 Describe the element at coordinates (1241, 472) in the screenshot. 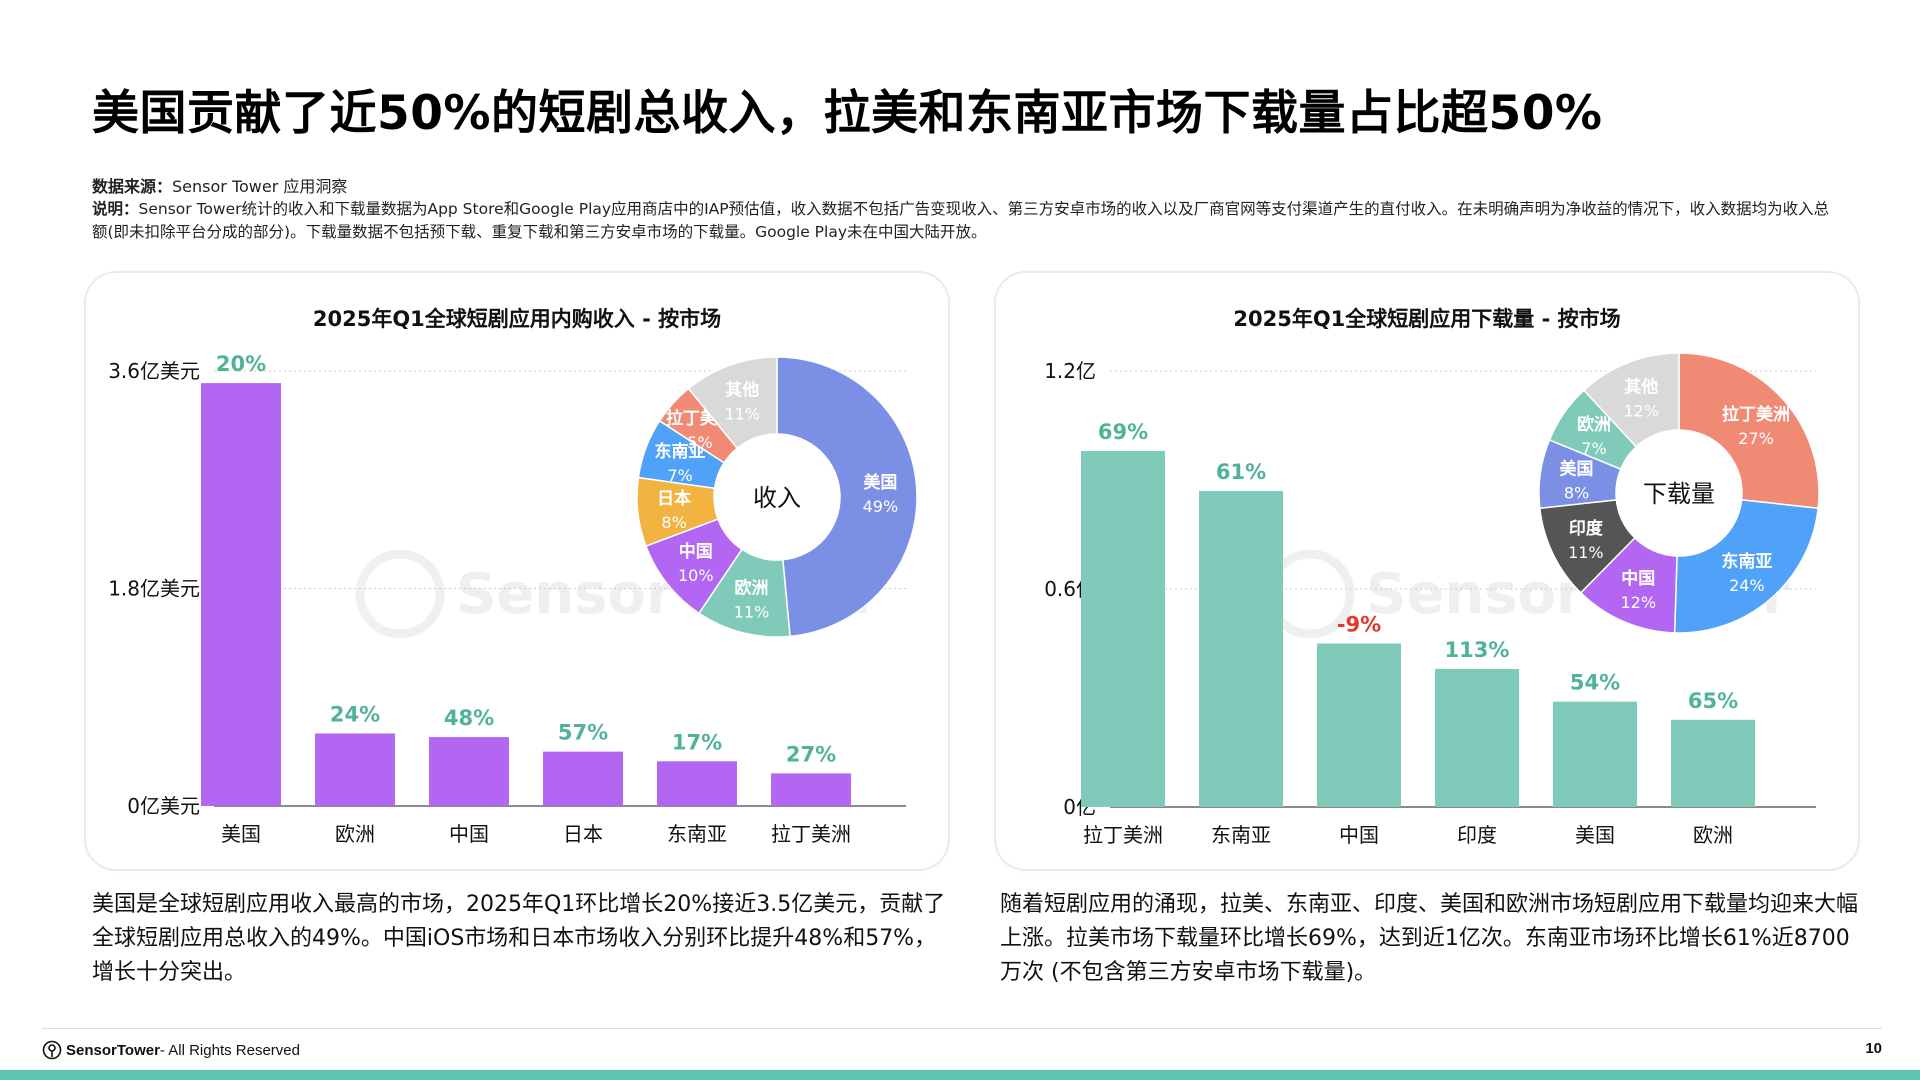

I see `downloads-growth-label: 61%` at that location.